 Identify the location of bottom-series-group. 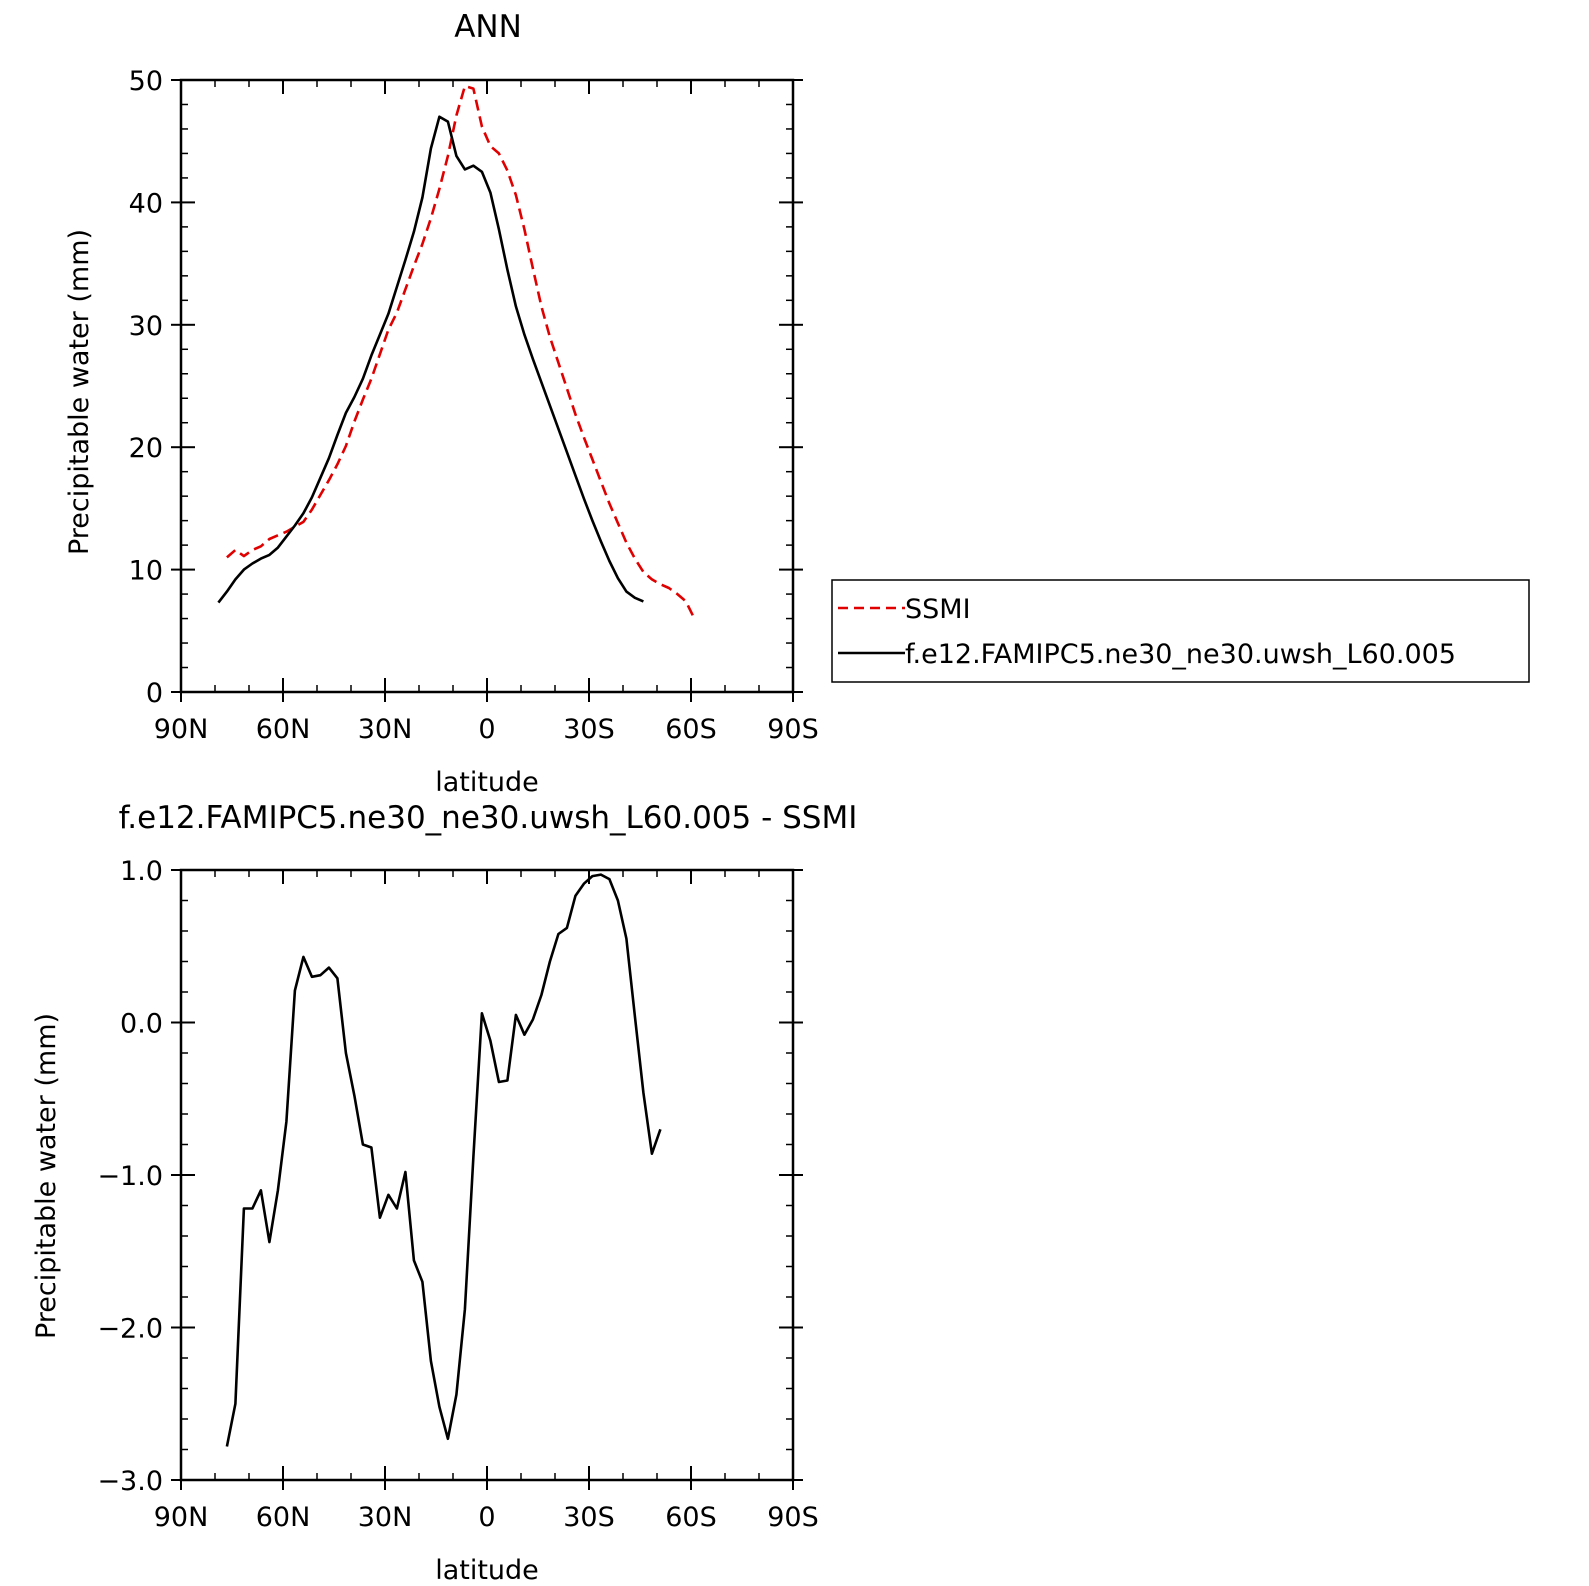
(443, 1160).